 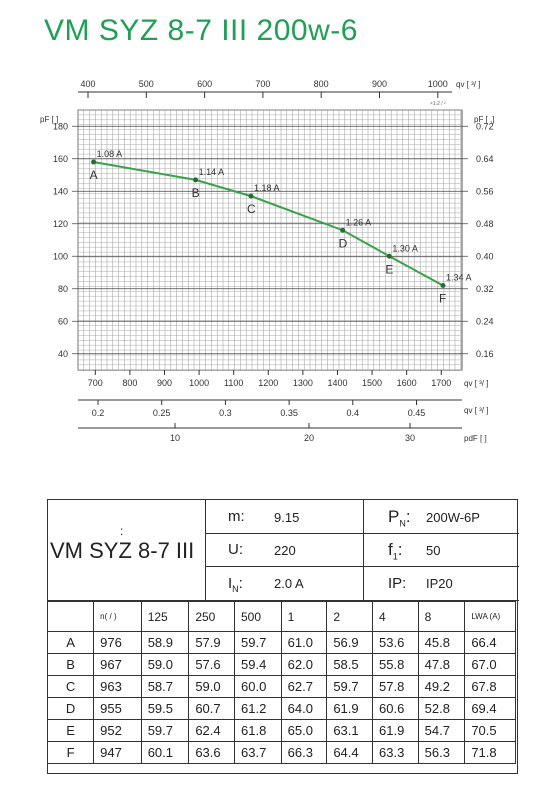 What do you see at coordinates (196, 193) in the screenshot?
I see `point-letter-label: B` at bounding box center [196, 193].